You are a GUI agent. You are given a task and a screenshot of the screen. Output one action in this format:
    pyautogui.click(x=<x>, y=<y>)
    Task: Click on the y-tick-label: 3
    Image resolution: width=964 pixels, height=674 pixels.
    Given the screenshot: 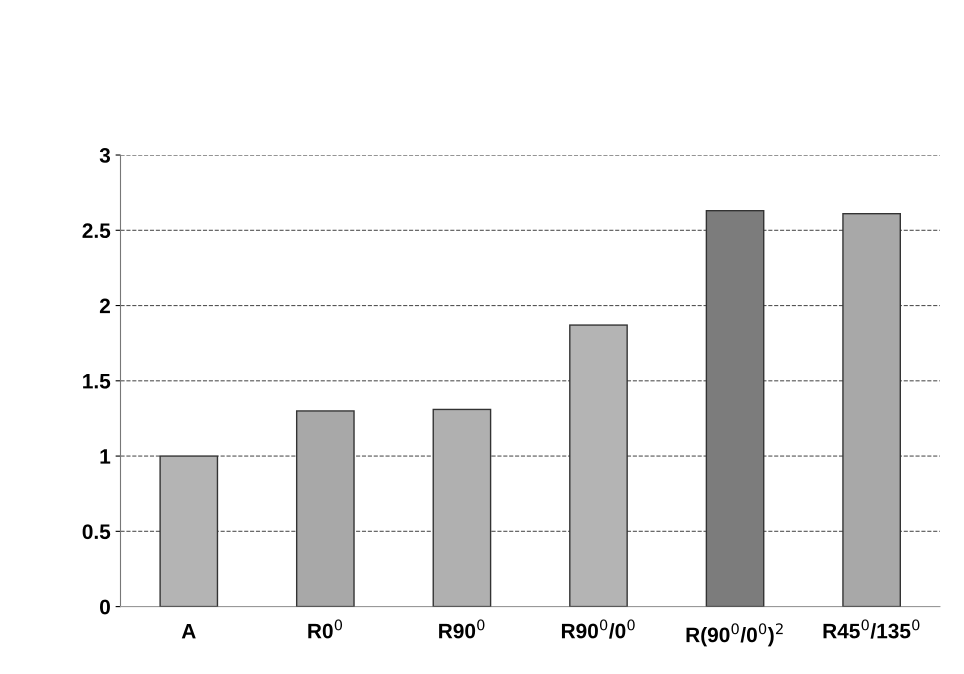 What is the action you would take?
    pyautogui.click(x=105, y=155)
    